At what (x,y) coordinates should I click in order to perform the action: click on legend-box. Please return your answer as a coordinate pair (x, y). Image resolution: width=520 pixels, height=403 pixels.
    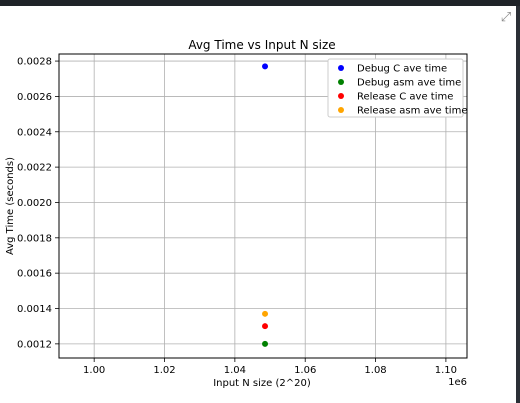
    Looking at the image, I should click on (395, 88).